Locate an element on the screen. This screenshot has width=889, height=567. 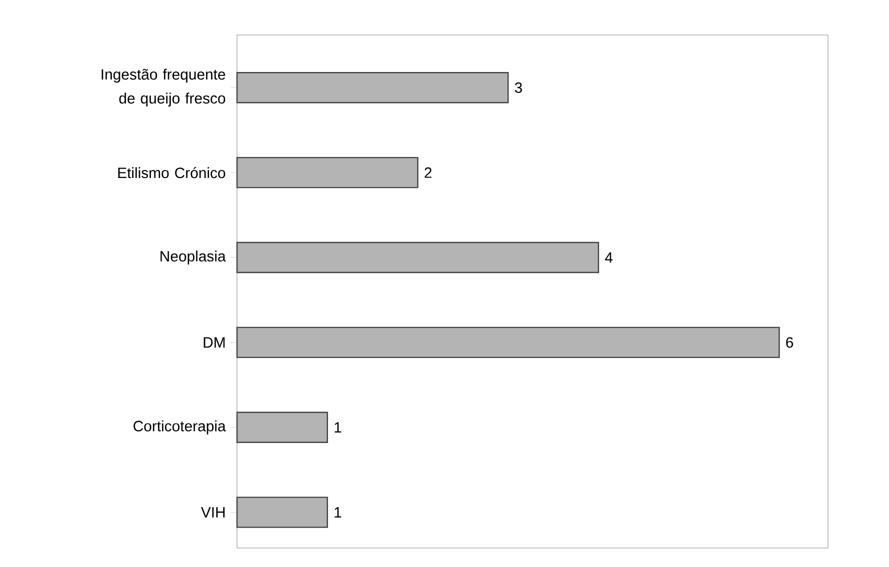
y-tick-label: VIH is located at coordinates (212, 512).